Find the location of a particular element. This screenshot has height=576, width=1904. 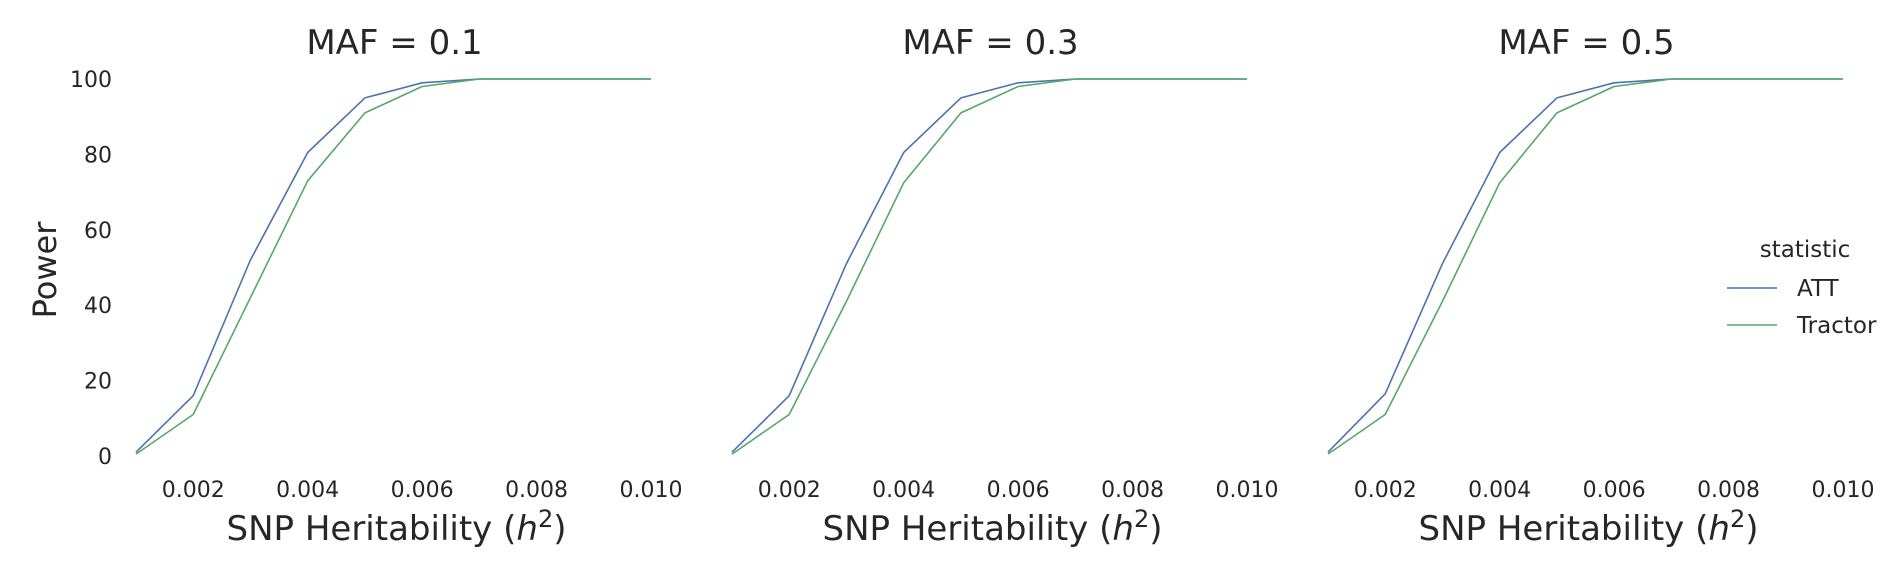

panel-title: MAF = 0.1 is located at coordinates (394, 43).